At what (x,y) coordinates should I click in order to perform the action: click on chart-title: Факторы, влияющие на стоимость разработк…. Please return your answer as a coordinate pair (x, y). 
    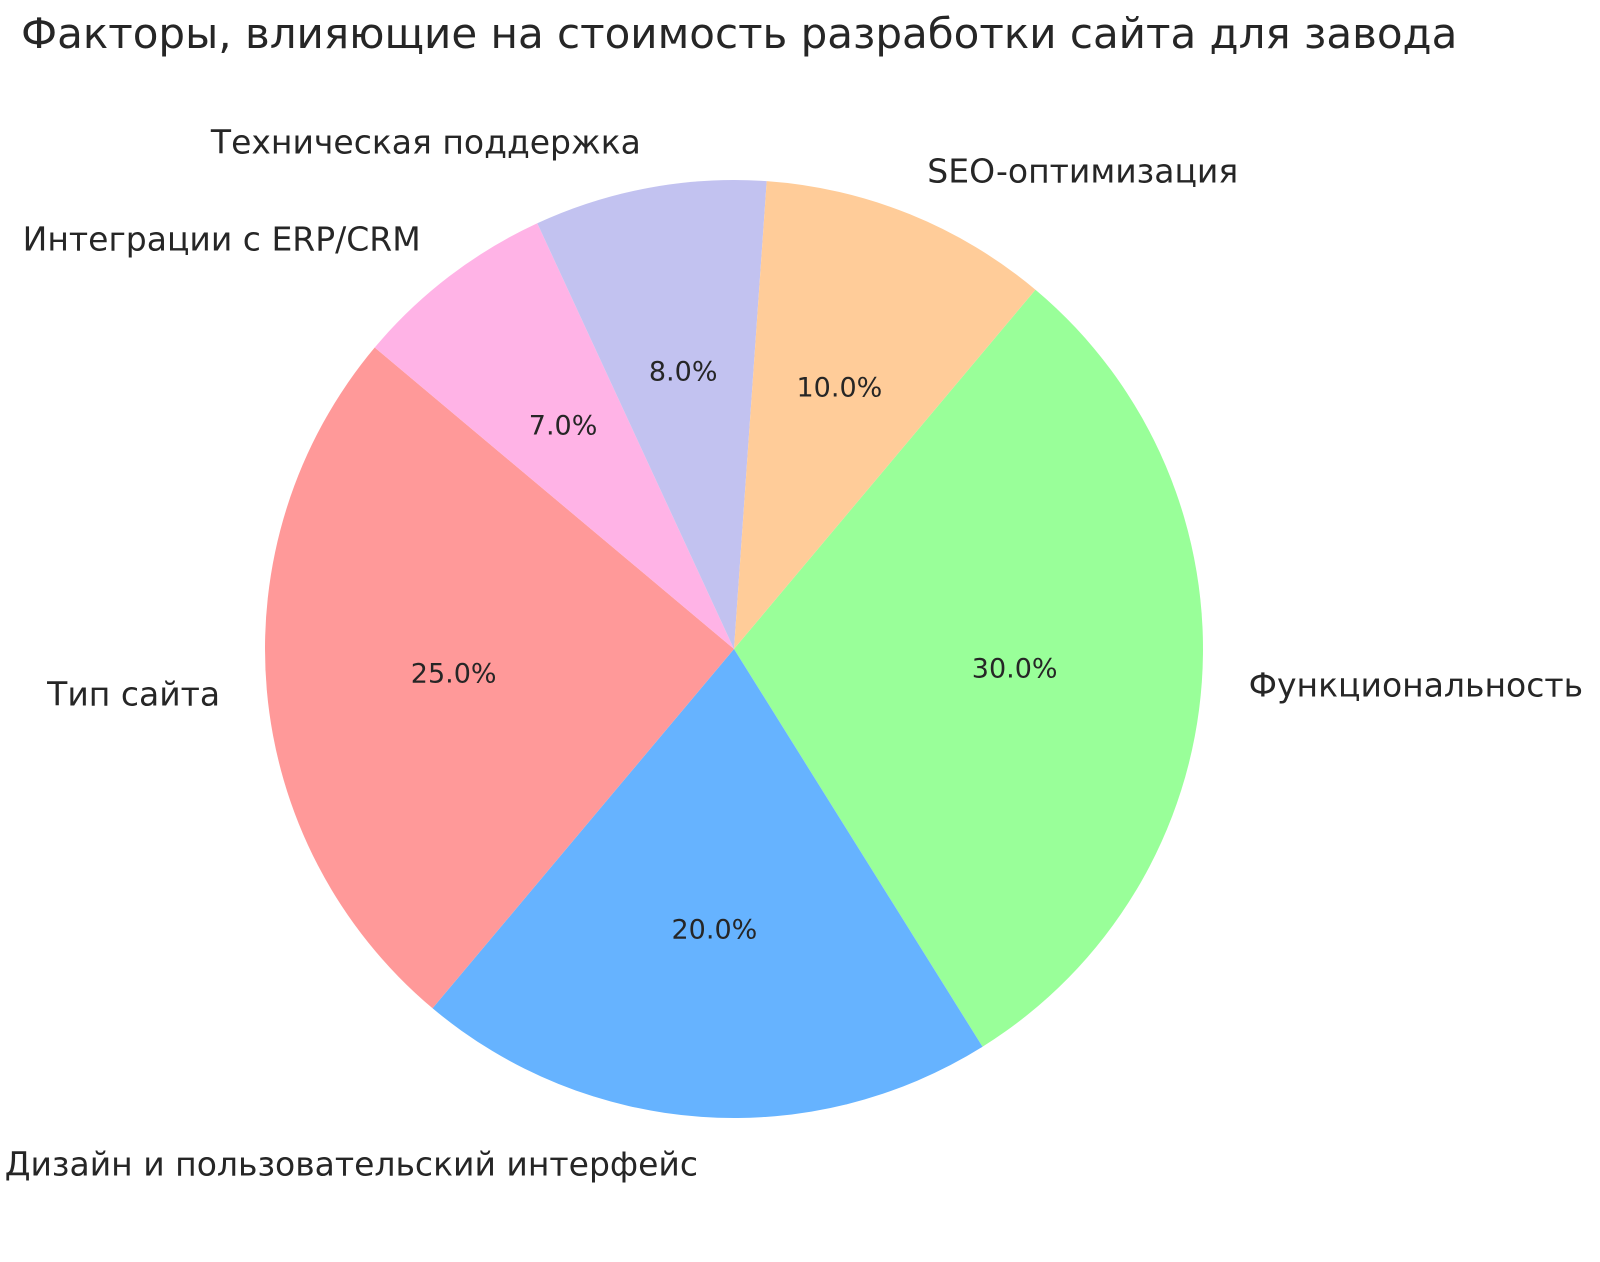
    Looking at the image, I should click on (739, 33).